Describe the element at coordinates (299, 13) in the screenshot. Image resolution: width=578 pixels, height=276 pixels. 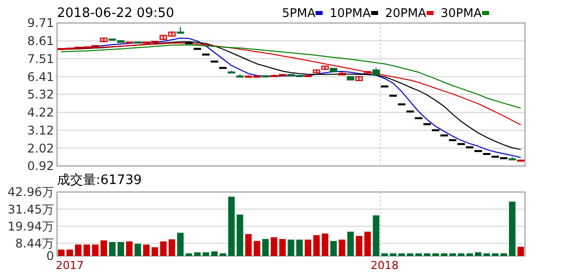
I see `legend-label: 5PMA` at that location.